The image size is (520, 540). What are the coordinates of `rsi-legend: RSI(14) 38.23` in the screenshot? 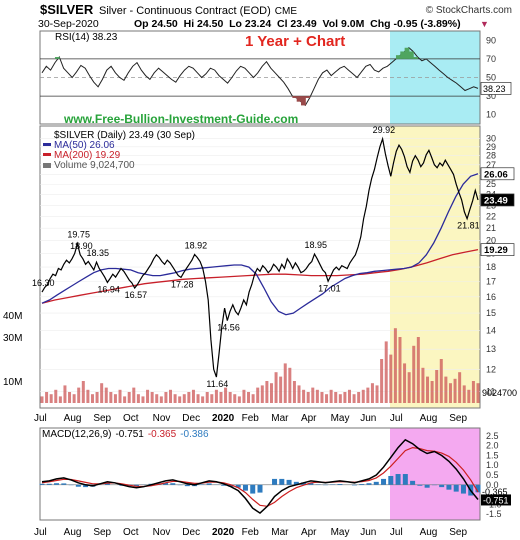 It's located at (86, 37).